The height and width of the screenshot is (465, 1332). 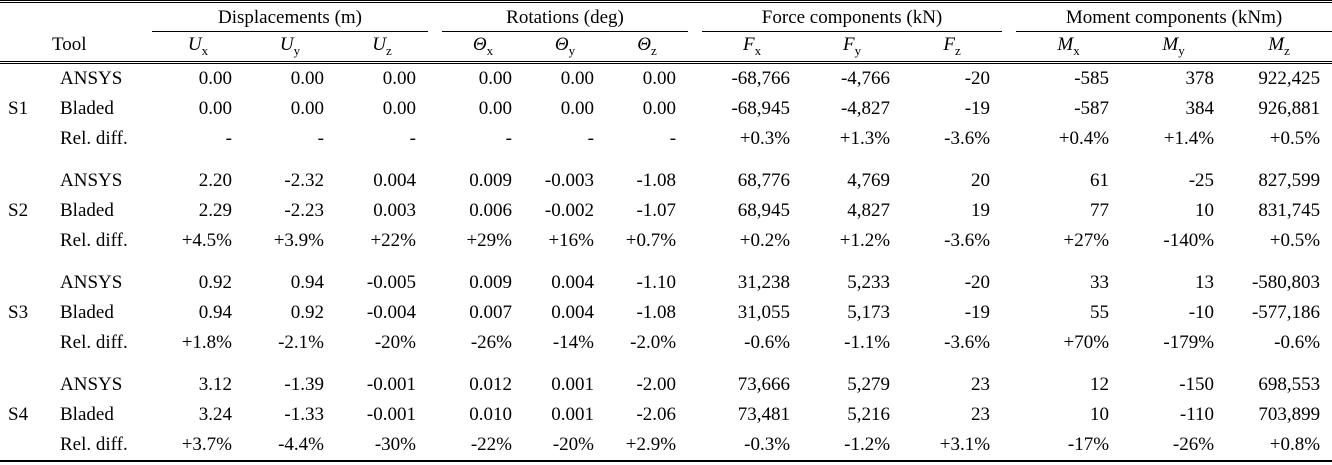 I want to click on value-cell: +1.8%, so click(x=206, y=342).